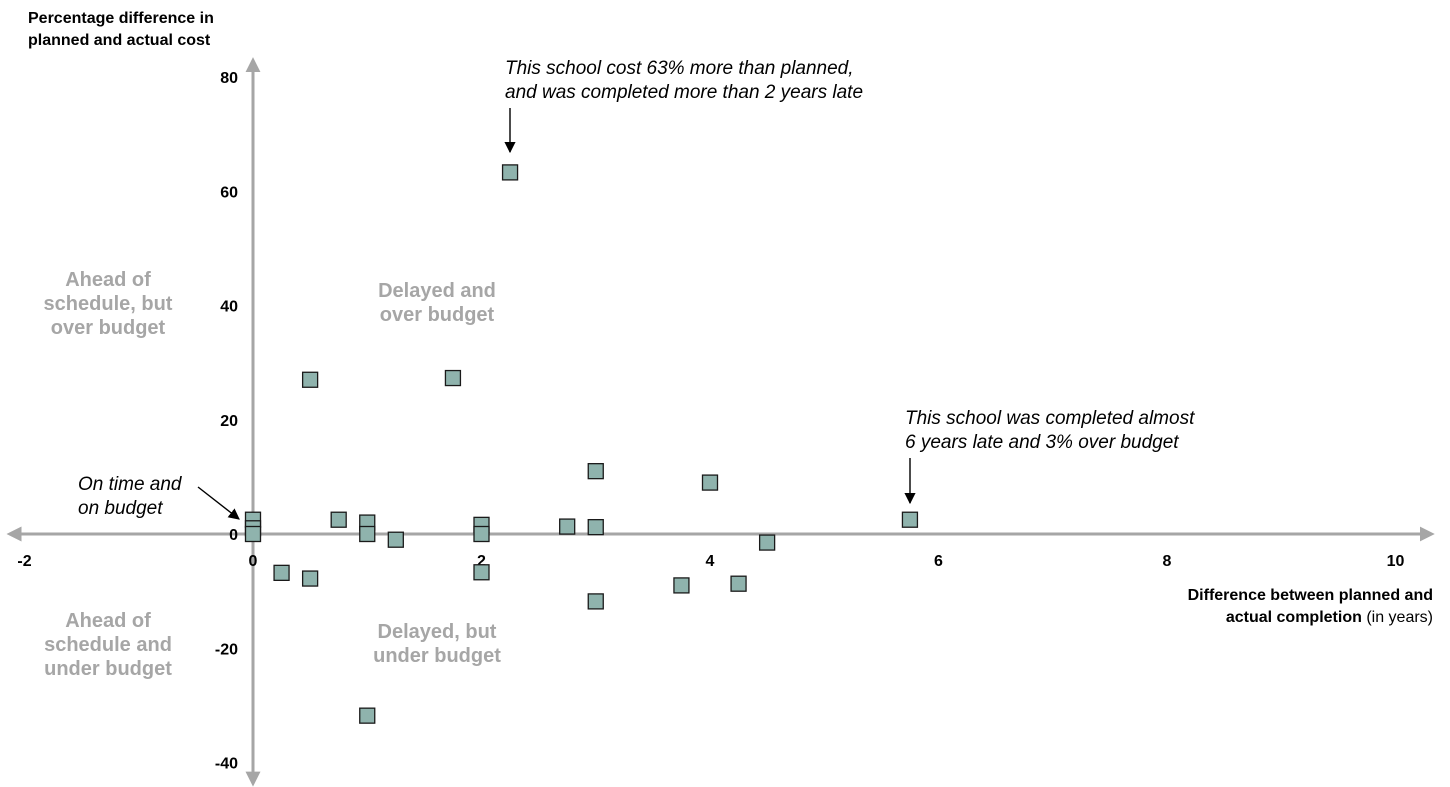 This screenshot has width=1450, height=787. I want to click on annotation-late-6: 6 years late and 3% over budget, so click(1042, 442).